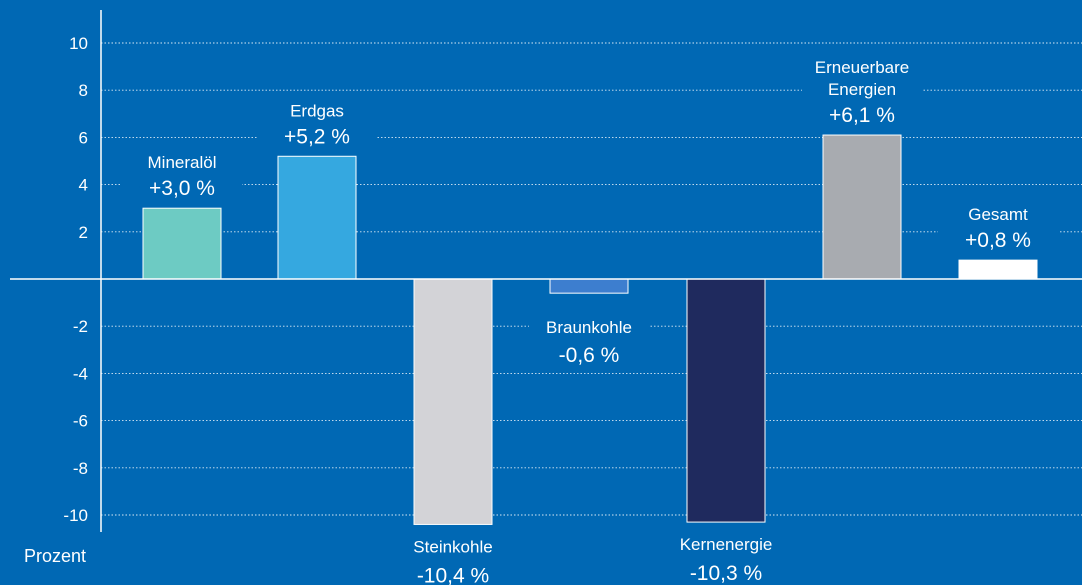 The height and width of the screenshot is (585, 1082). I want to click on category-label-line: Gesamt, so click(998, 214).